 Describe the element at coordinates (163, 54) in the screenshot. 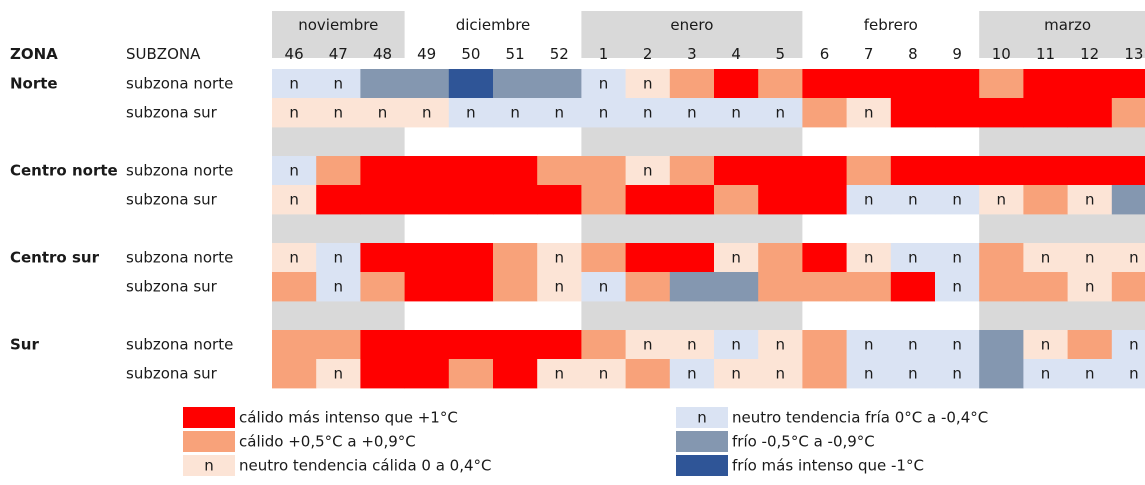

I see `subzona-header: SUBZONA` at that location.